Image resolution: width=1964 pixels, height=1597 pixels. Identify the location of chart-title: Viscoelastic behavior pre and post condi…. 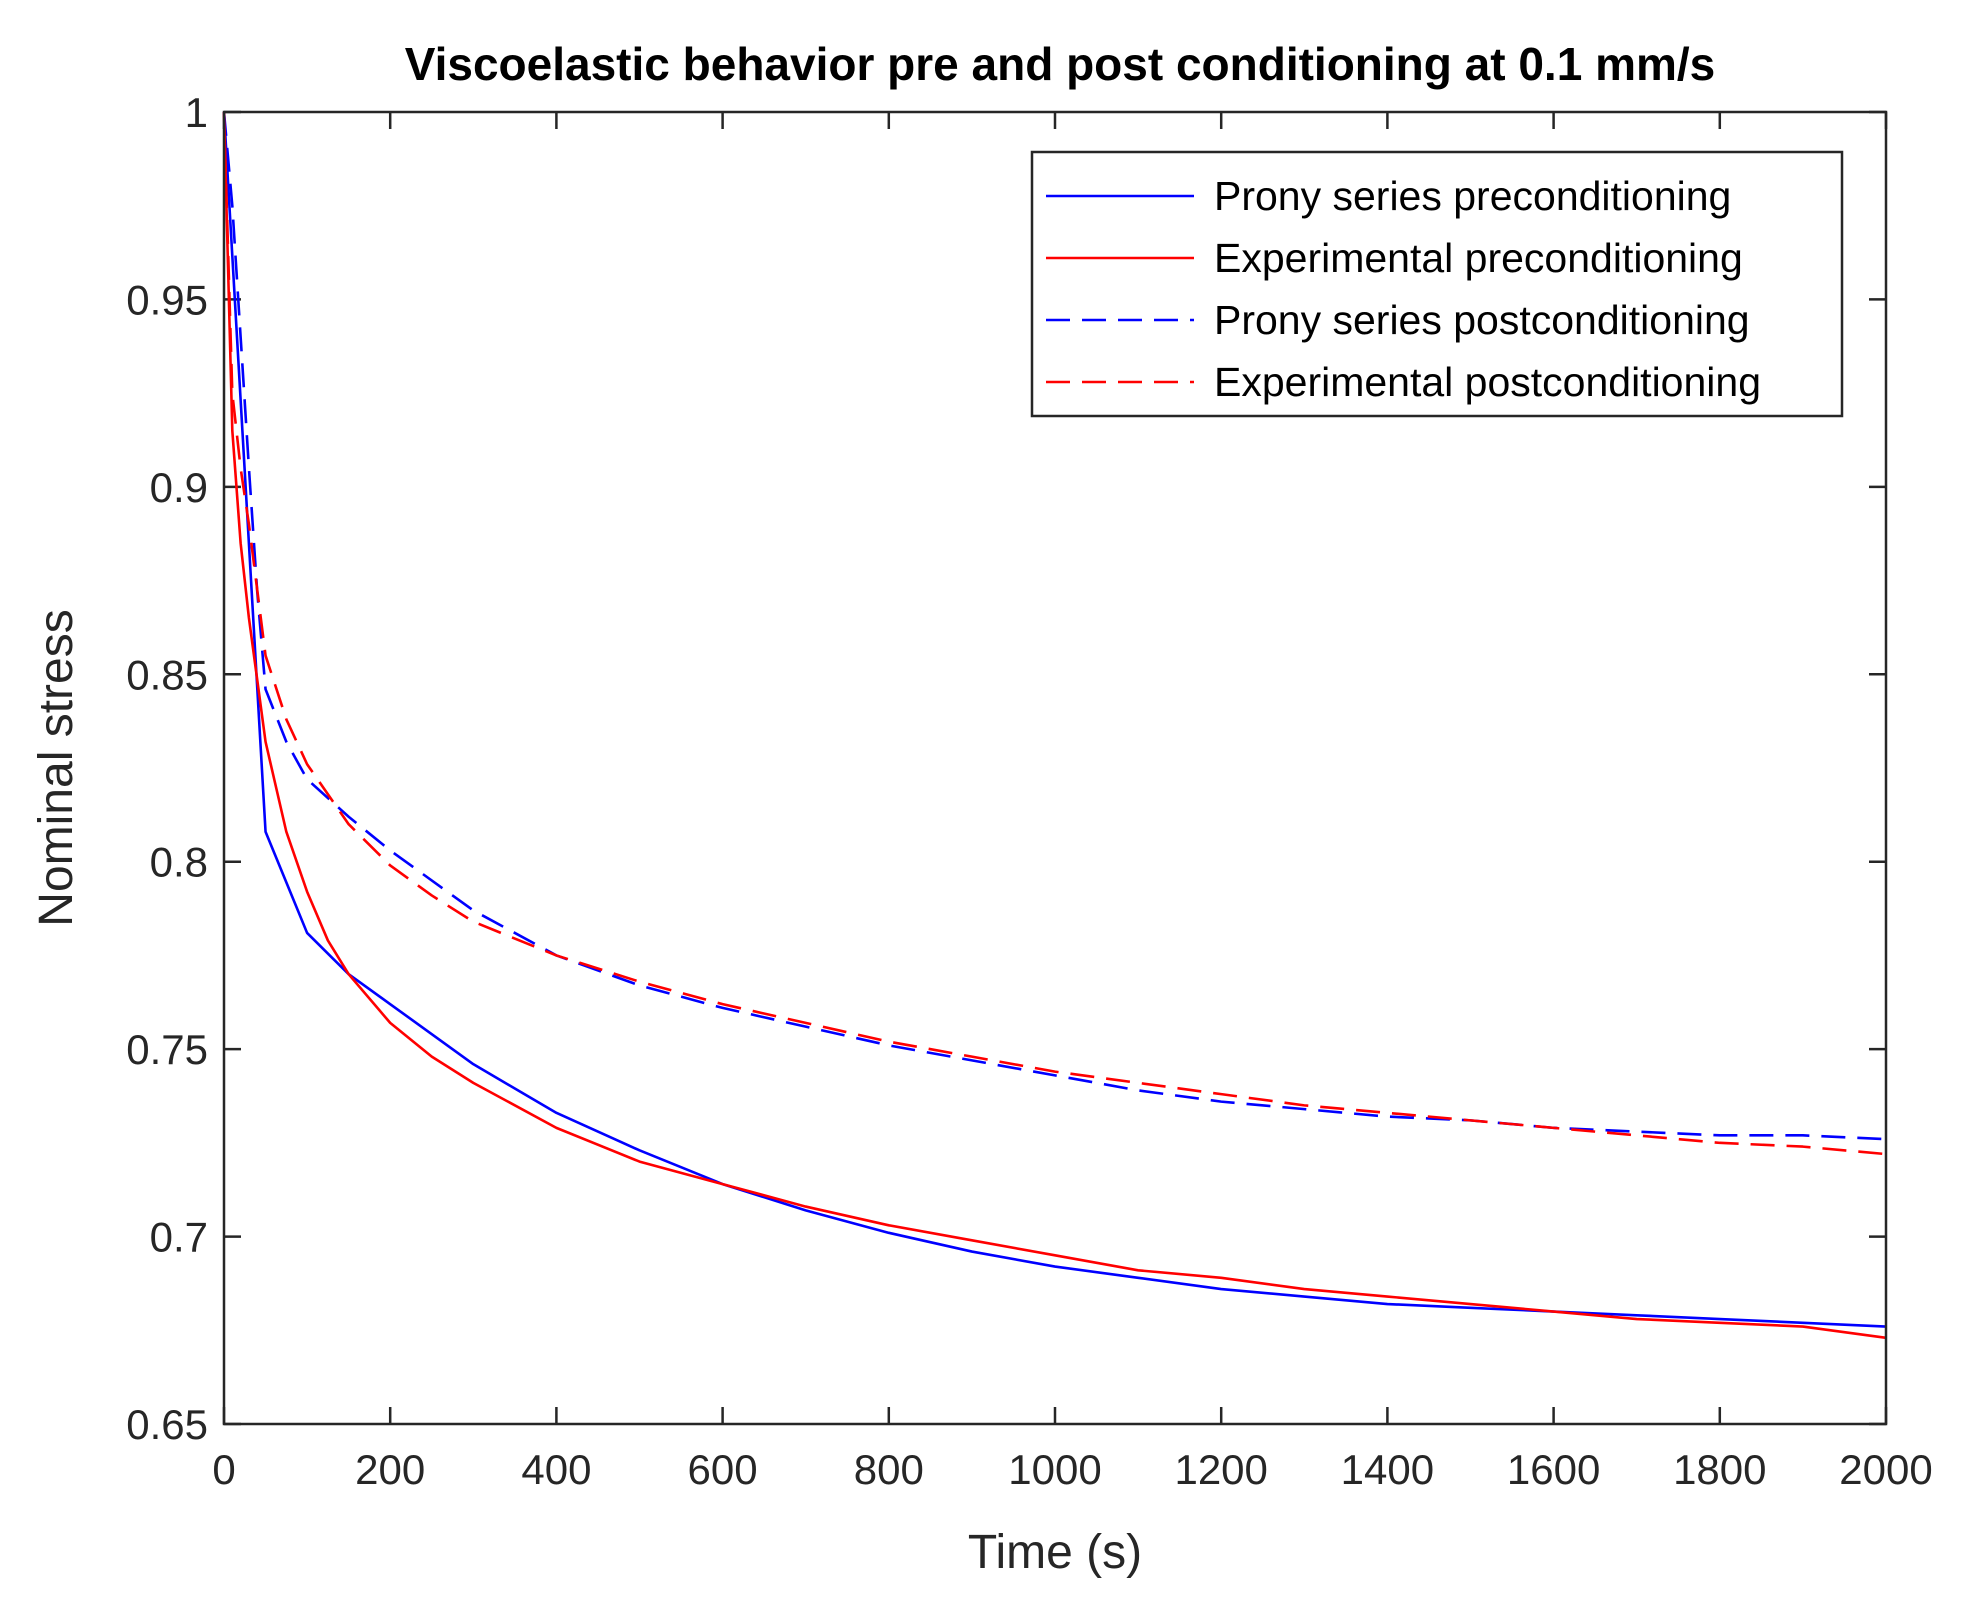
(1060, 64).